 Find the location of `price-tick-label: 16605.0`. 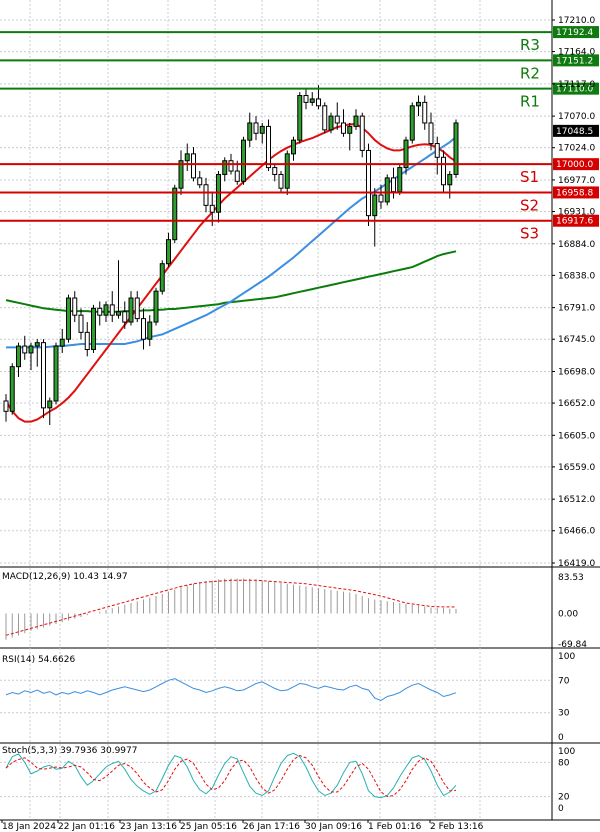

price-tick-label: 16605.0 is located at coordinates (576, 436).